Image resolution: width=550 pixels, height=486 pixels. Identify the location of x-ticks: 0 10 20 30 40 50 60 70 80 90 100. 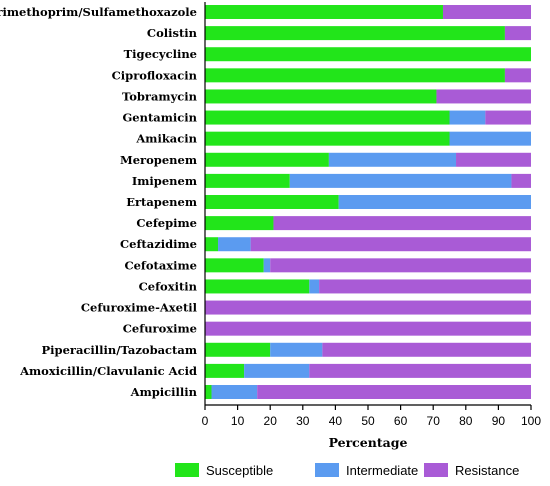
(371, 416).